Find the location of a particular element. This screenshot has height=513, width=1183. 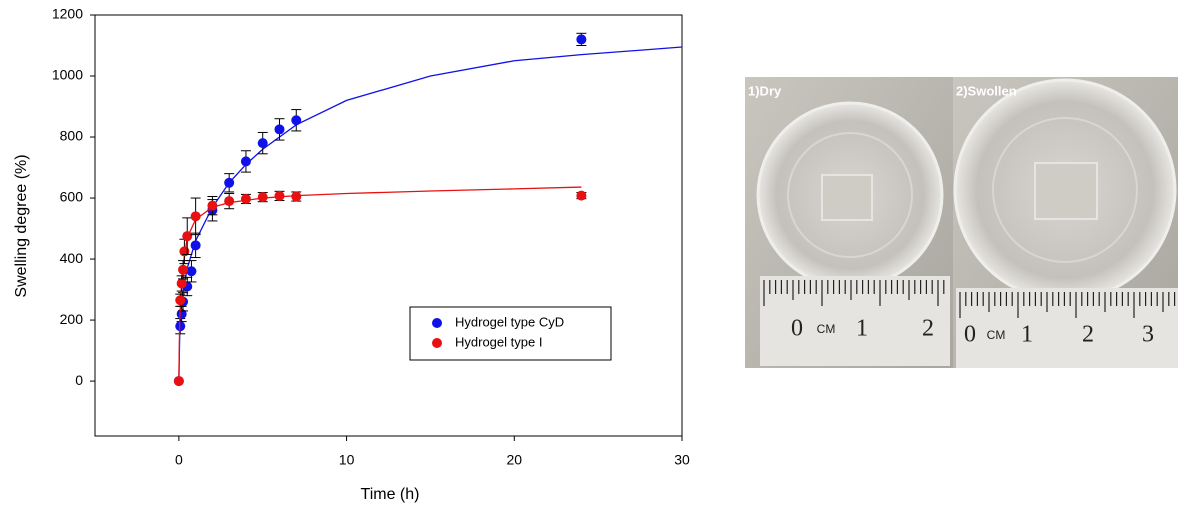

y-tick-label: 0 is located at coordinates (79, 380).